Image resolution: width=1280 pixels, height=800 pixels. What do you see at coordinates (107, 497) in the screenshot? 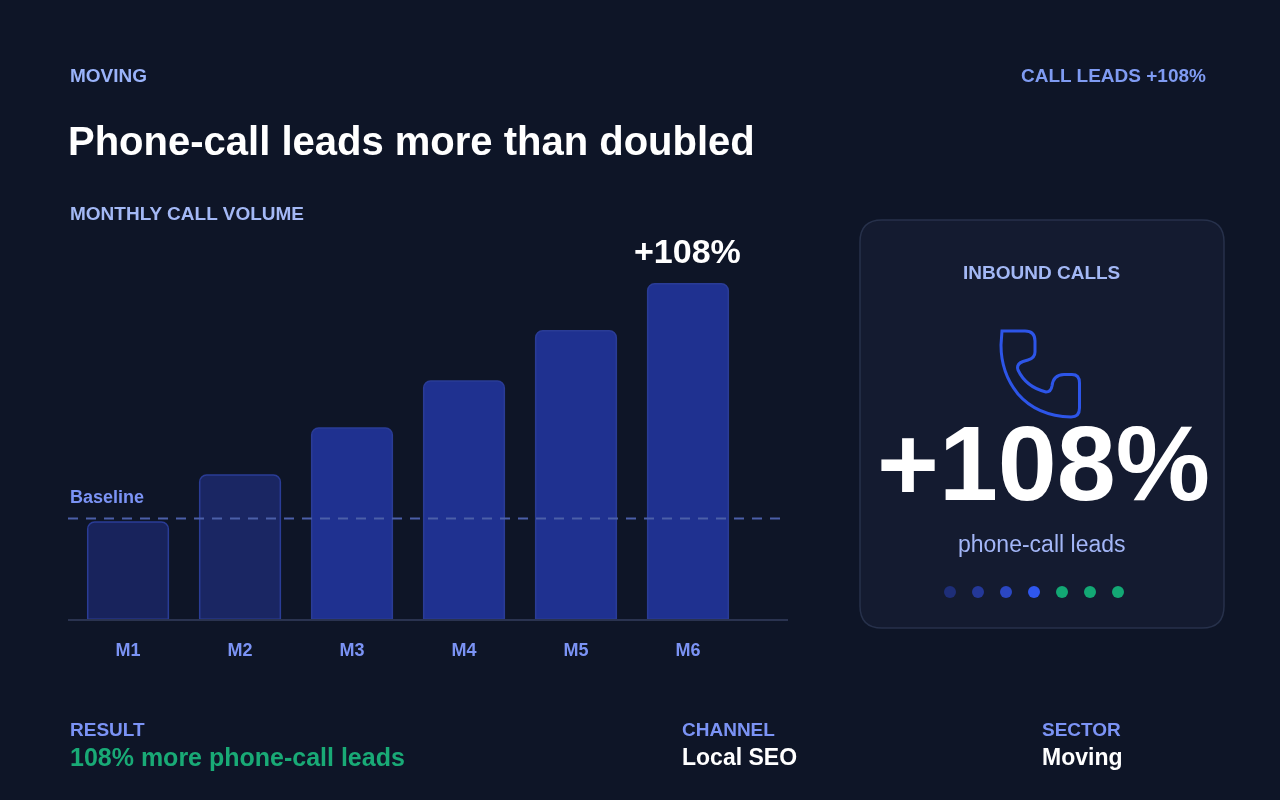
I see `ref-line-label: Baseline` at bounding box center [107, 497].